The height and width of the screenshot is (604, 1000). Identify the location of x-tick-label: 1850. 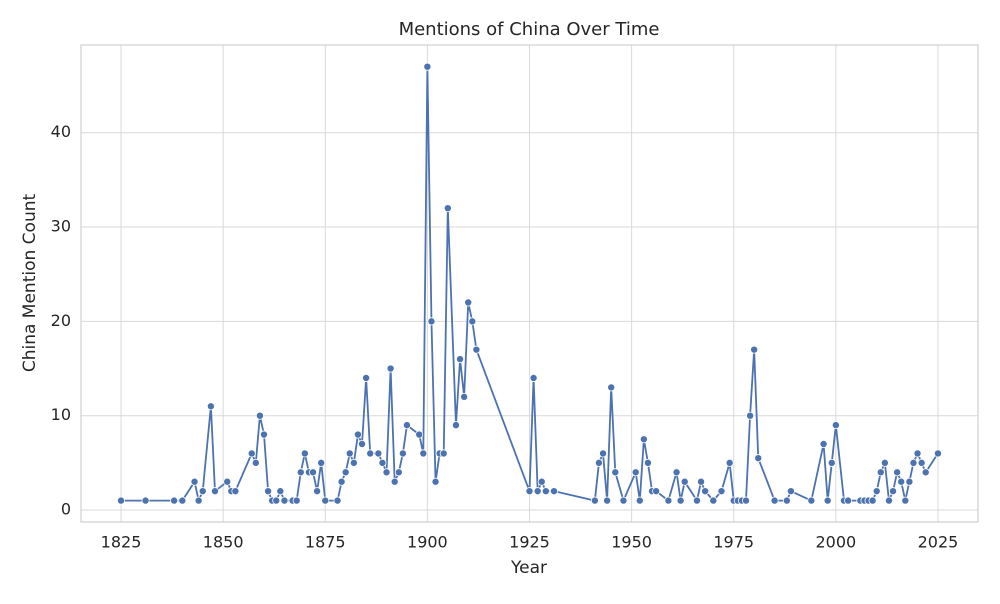
(223, 542).